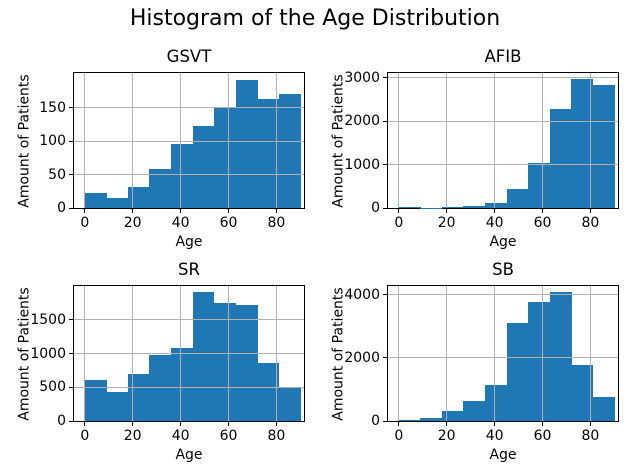 The height and width of the screenshot is (475, 630). Describe the element at coordinates (338, 140) in the screenshot. I see `y-axis-label-afib: Amount of Patients` at that location.